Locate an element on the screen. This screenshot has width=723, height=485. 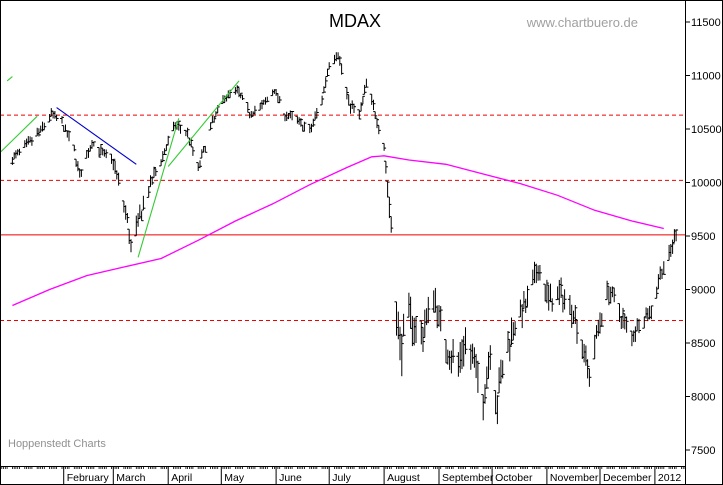
x-tick-label: July is located at coordinates (341, 478).